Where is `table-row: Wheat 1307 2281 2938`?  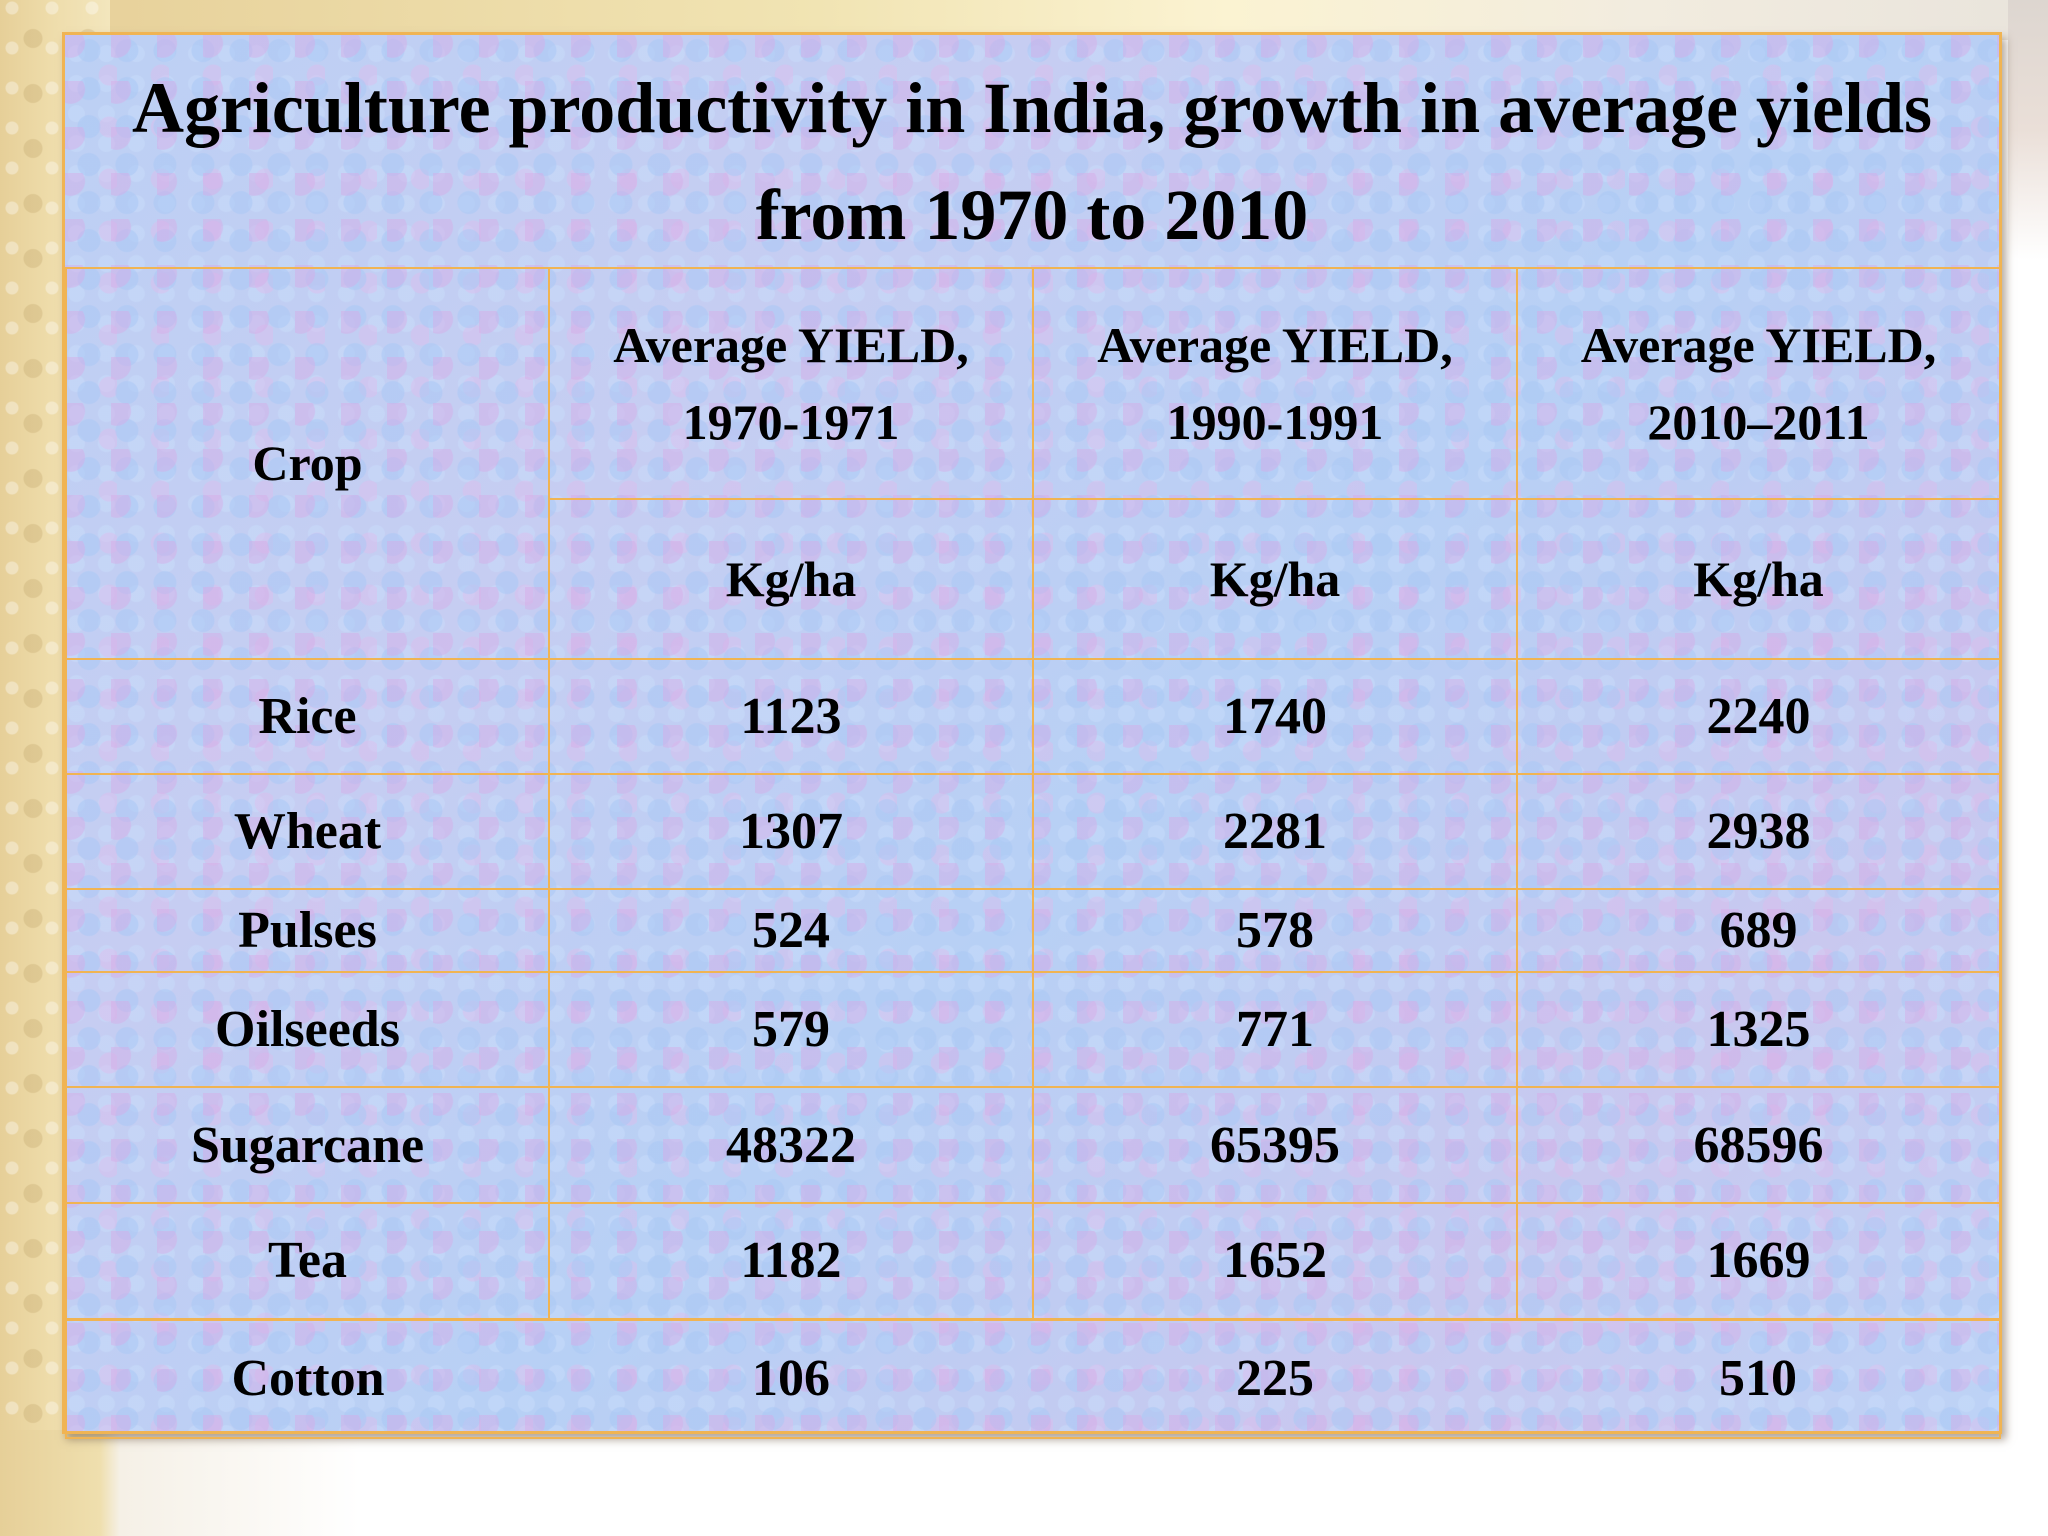 table-row: Wheat 1307 2281 2938 is located at coordinates (1033, 831).